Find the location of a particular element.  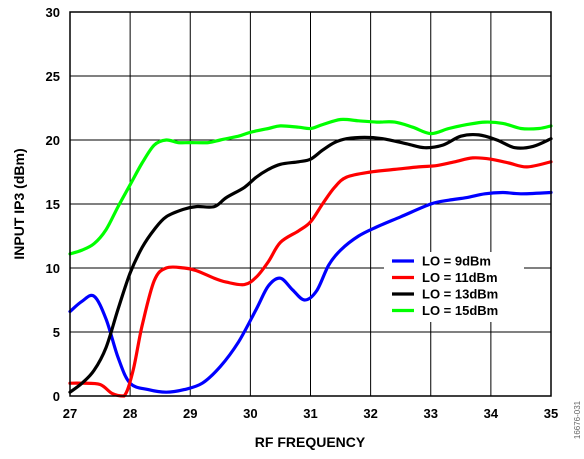

y-tick-label: 0 is located at coordinates (56, 396).